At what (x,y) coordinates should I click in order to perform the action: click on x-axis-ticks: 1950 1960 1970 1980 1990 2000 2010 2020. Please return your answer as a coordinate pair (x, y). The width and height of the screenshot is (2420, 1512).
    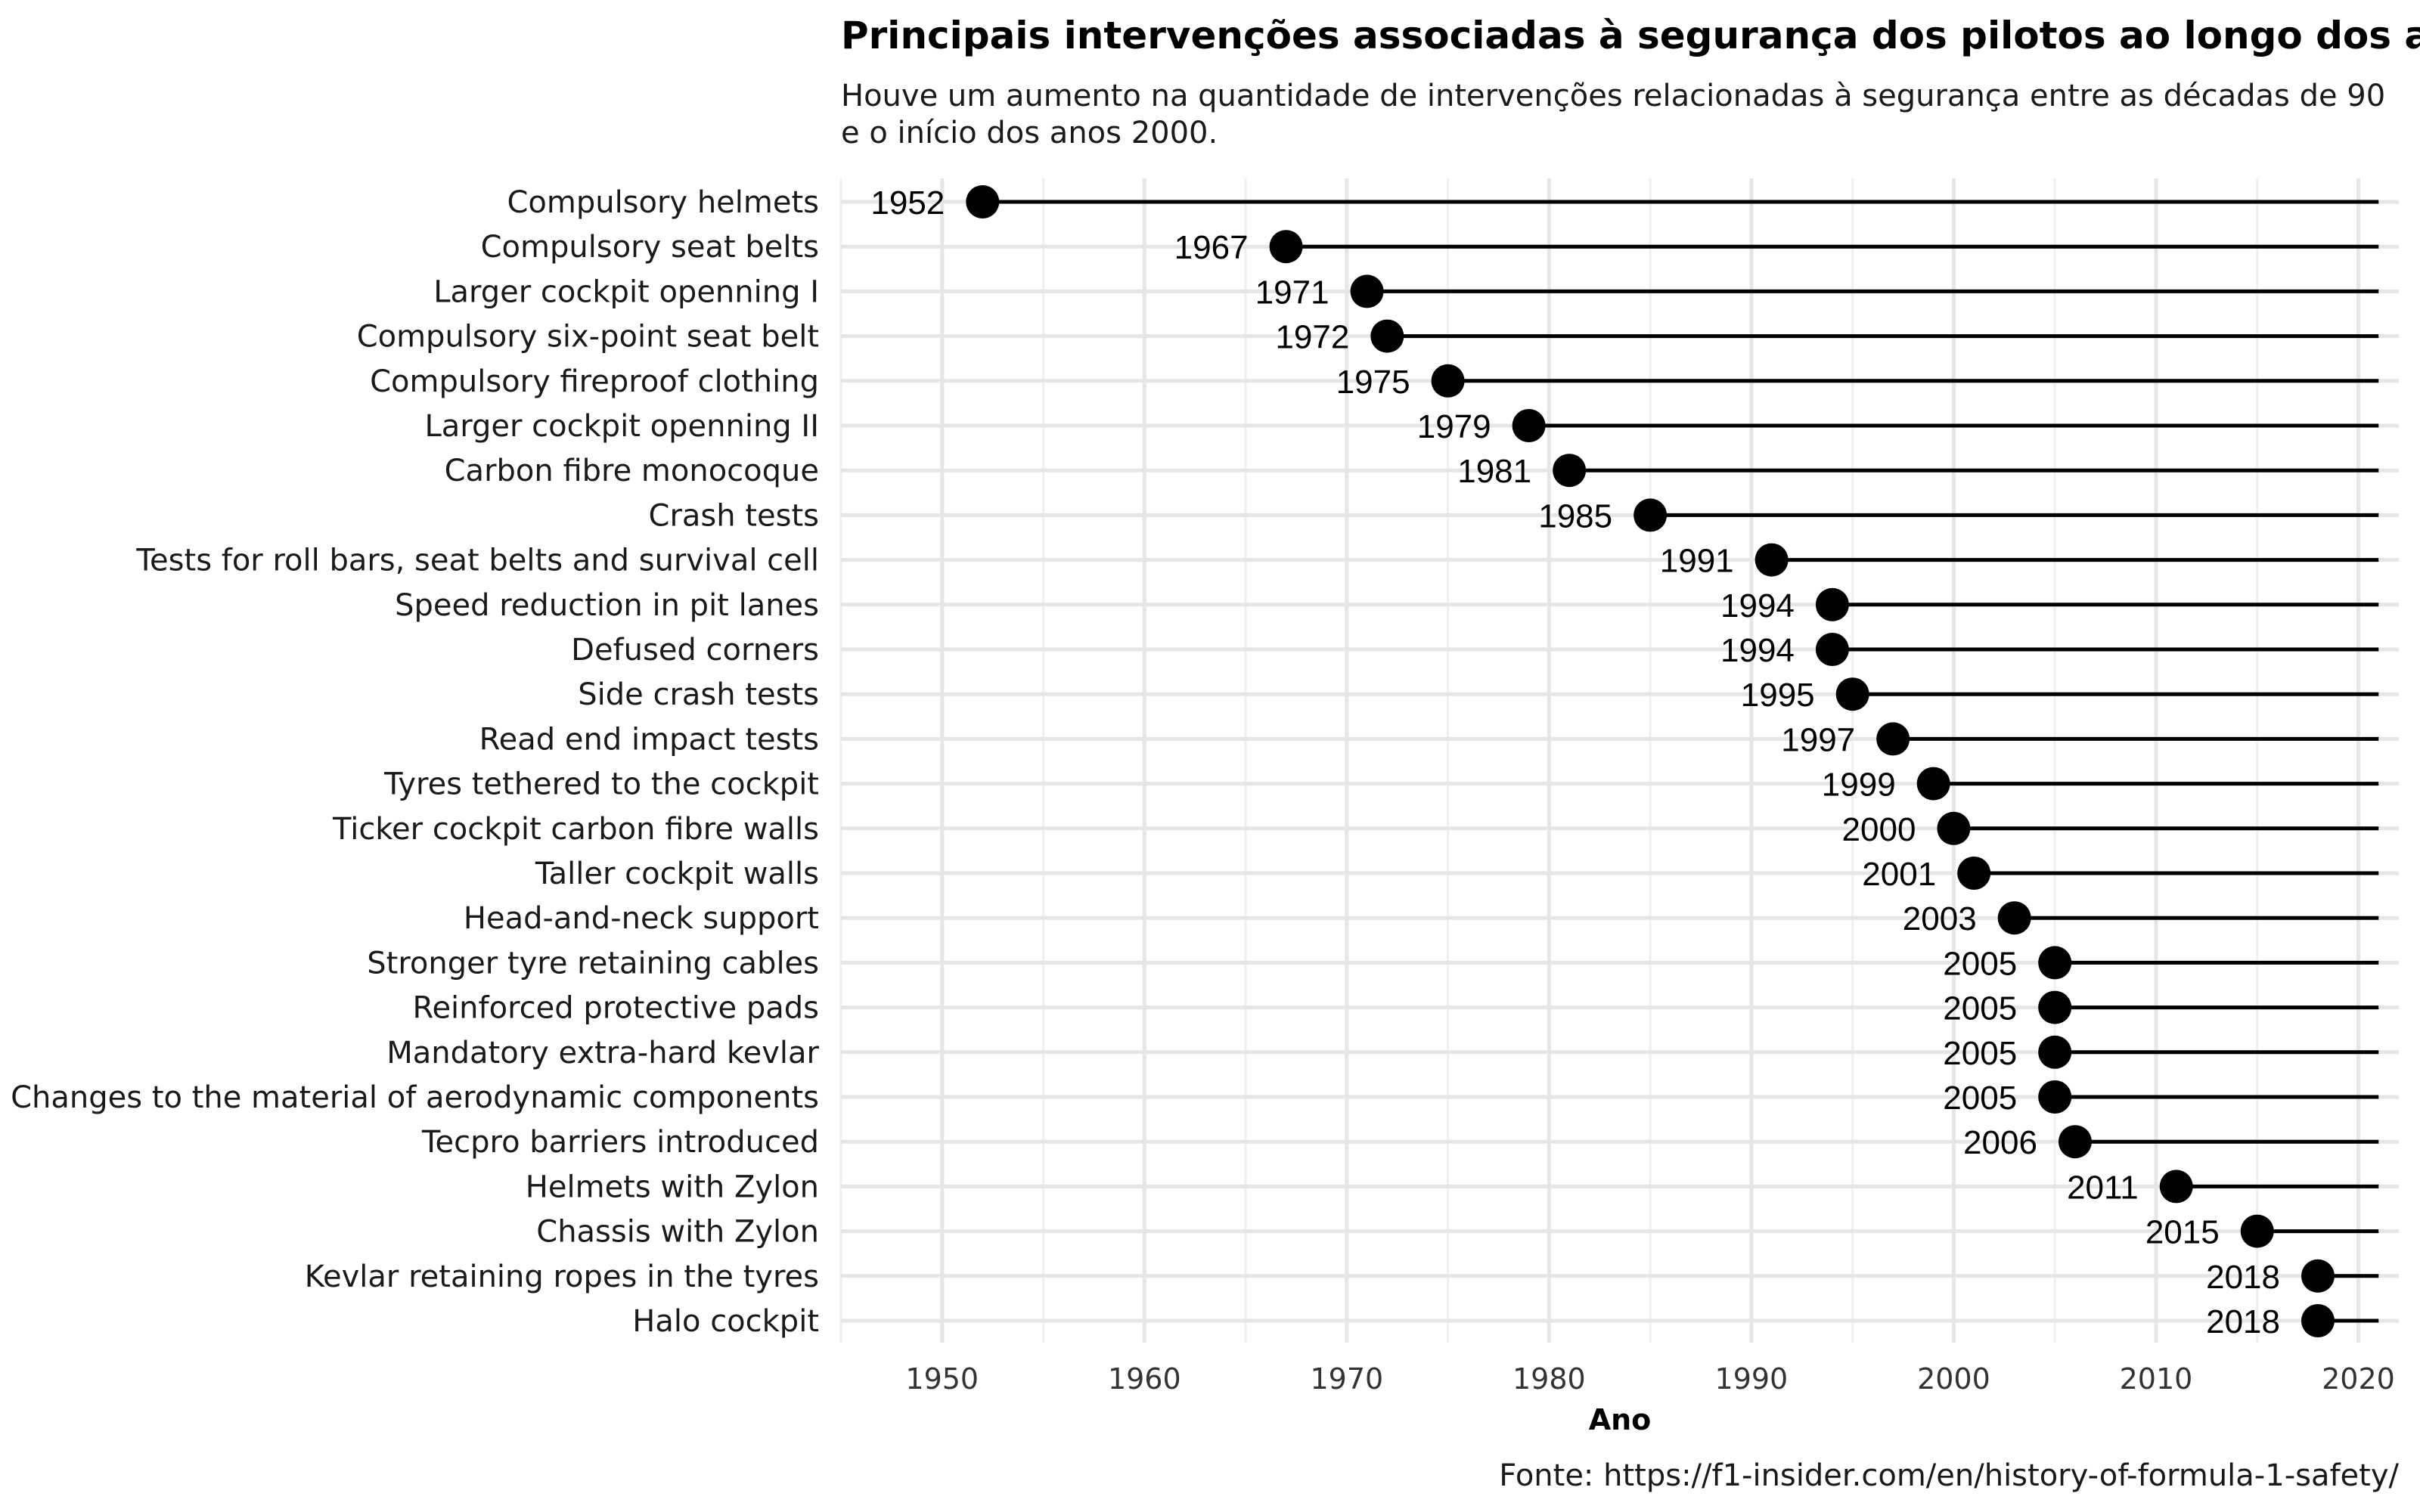
    Looking at the image, I should click on (1650, 1379).